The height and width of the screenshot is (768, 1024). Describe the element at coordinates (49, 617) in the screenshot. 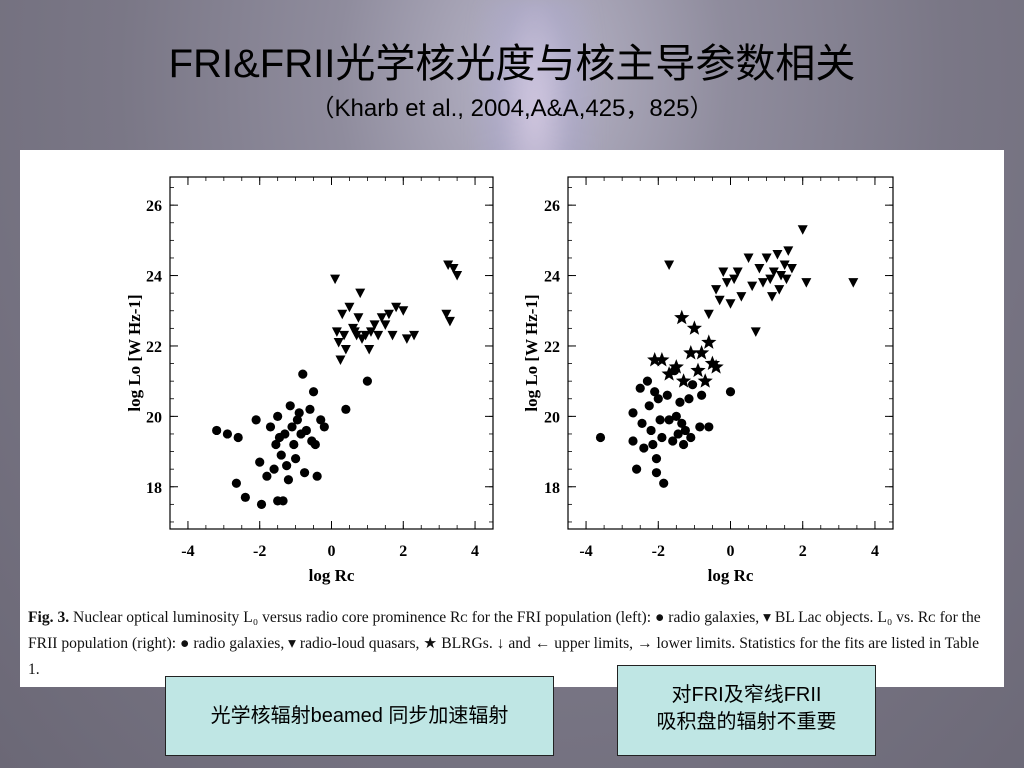

I see `caption-label: Fig. 3.` at that location.